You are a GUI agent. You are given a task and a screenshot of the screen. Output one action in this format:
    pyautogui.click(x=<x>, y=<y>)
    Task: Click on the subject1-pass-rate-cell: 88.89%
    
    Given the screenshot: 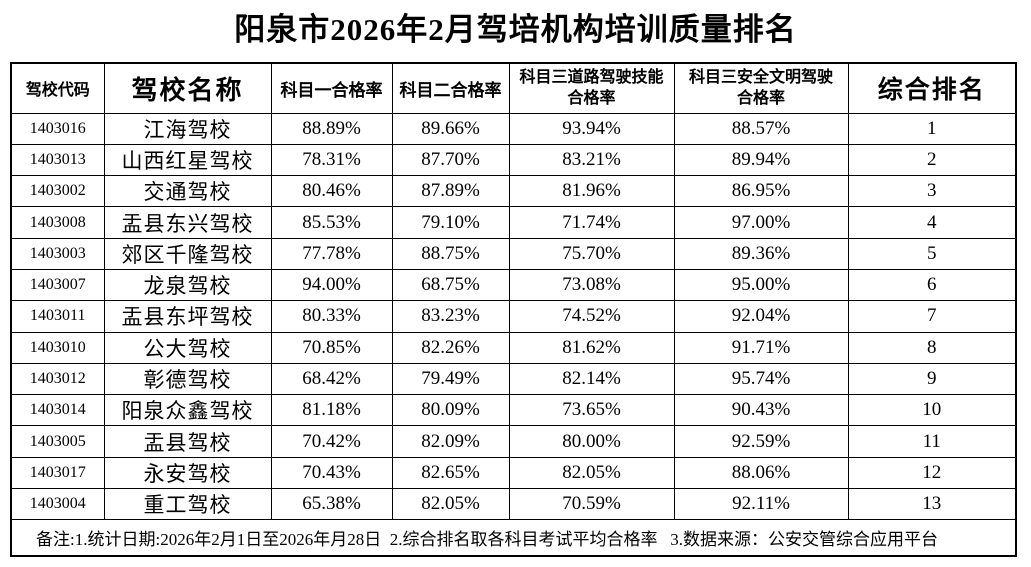 What is the action you would take?
    pyautogui.click(x=331, y=128)
    